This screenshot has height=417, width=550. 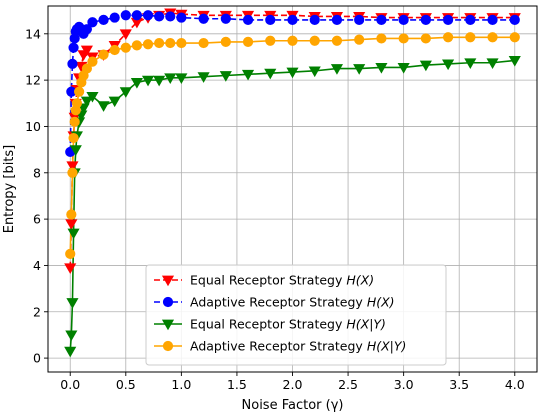 What do you see at coordinates (36, 196) in the screenshot?
I see `y-axis-ticks: 0 2 4 6 8 10 12 14` at bounding box center [36, 196].